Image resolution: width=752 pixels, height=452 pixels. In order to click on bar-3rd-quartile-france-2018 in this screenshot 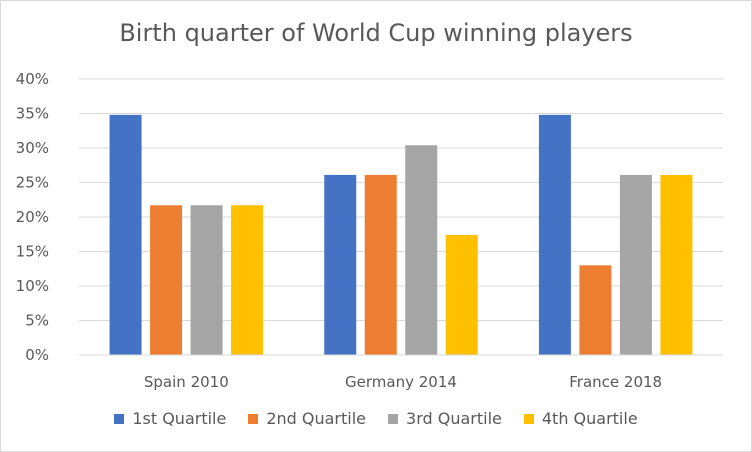, I will do `click(635, 264)`.